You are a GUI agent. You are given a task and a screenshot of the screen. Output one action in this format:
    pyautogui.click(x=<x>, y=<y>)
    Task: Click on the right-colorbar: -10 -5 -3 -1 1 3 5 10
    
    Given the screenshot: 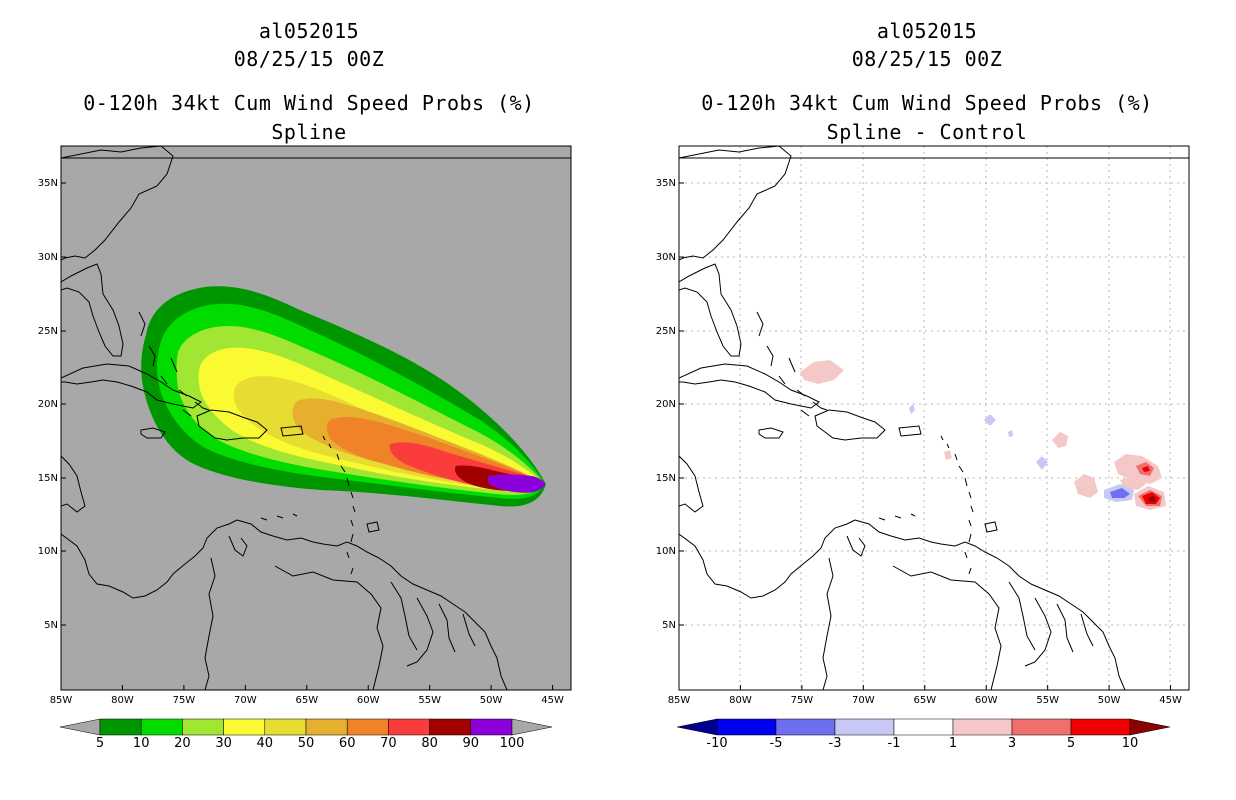 What is the action you would take?
    pyautogui.click(x=923, y=734)
    